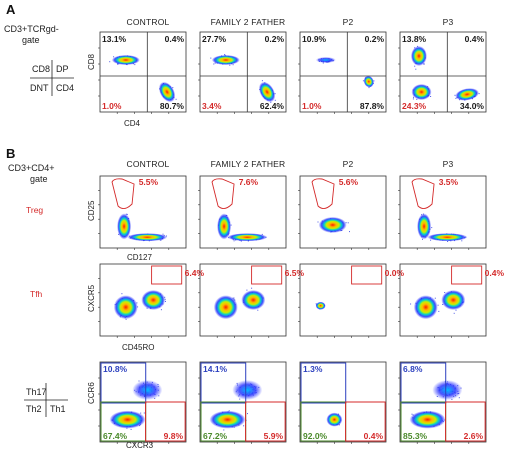 The height and width of the screenshot is (463, 520). What do you see at coordinates (314, 39) in the screenshot?
I see `pct-cd8: 10.9%` at bounding box center [314, 39].